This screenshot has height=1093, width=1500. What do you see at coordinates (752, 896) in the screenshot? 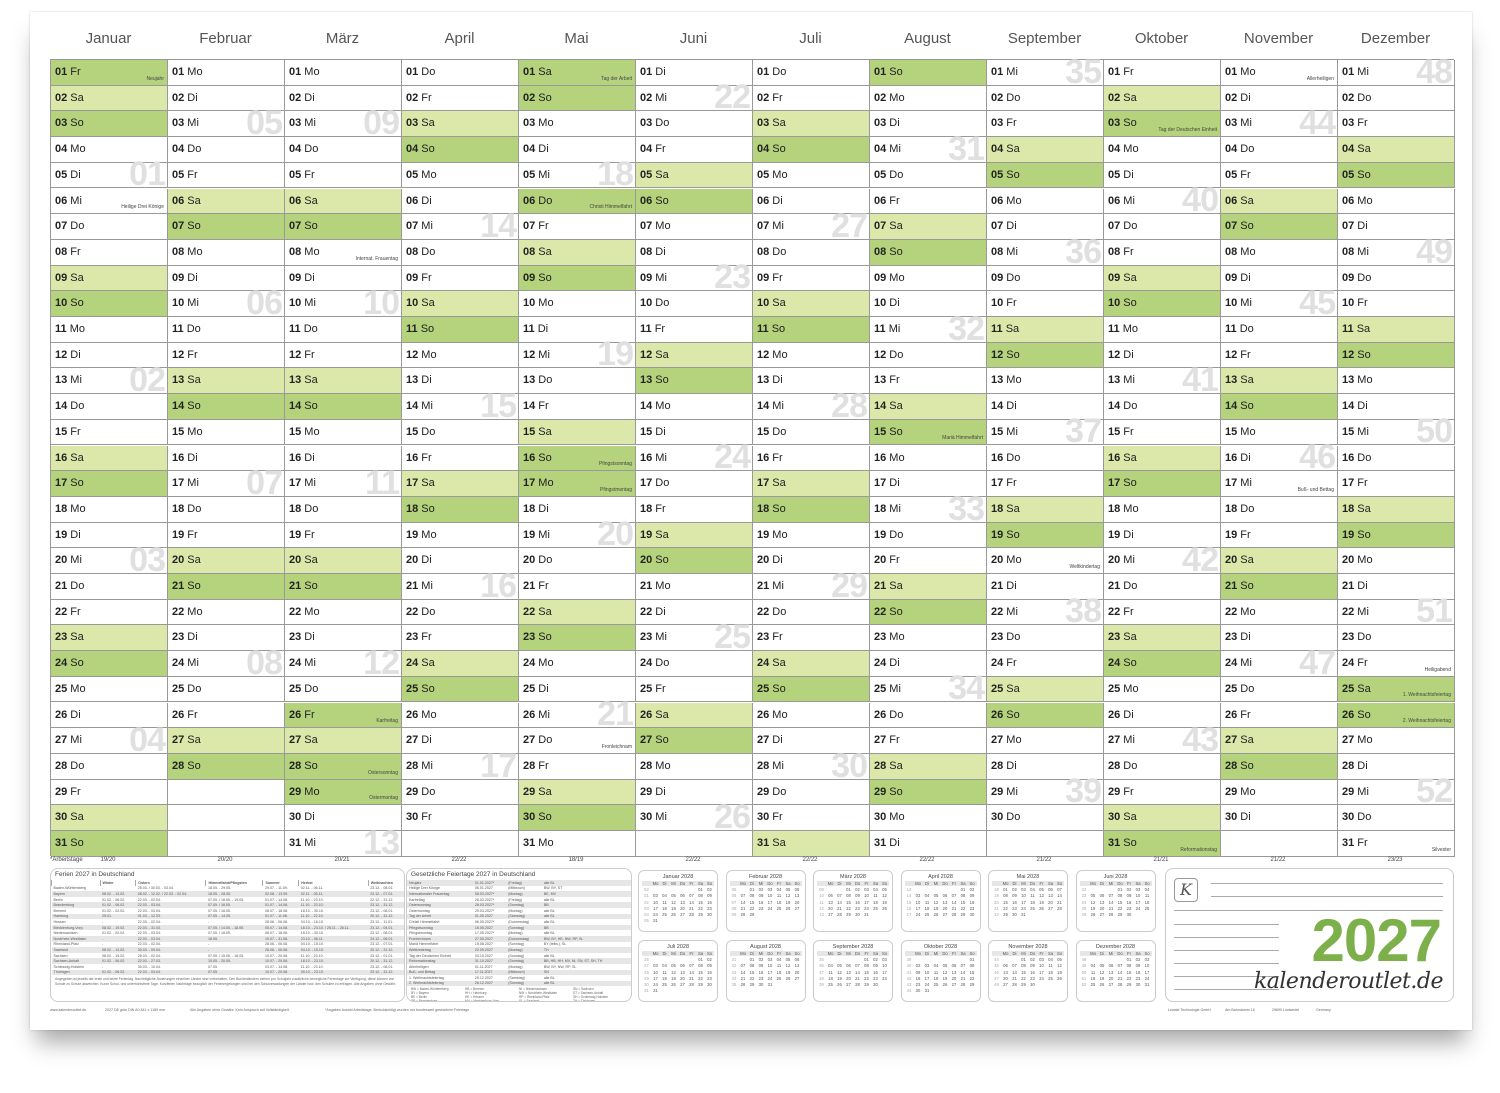
I see `day-number: 08` at bounding box center [752, 896].